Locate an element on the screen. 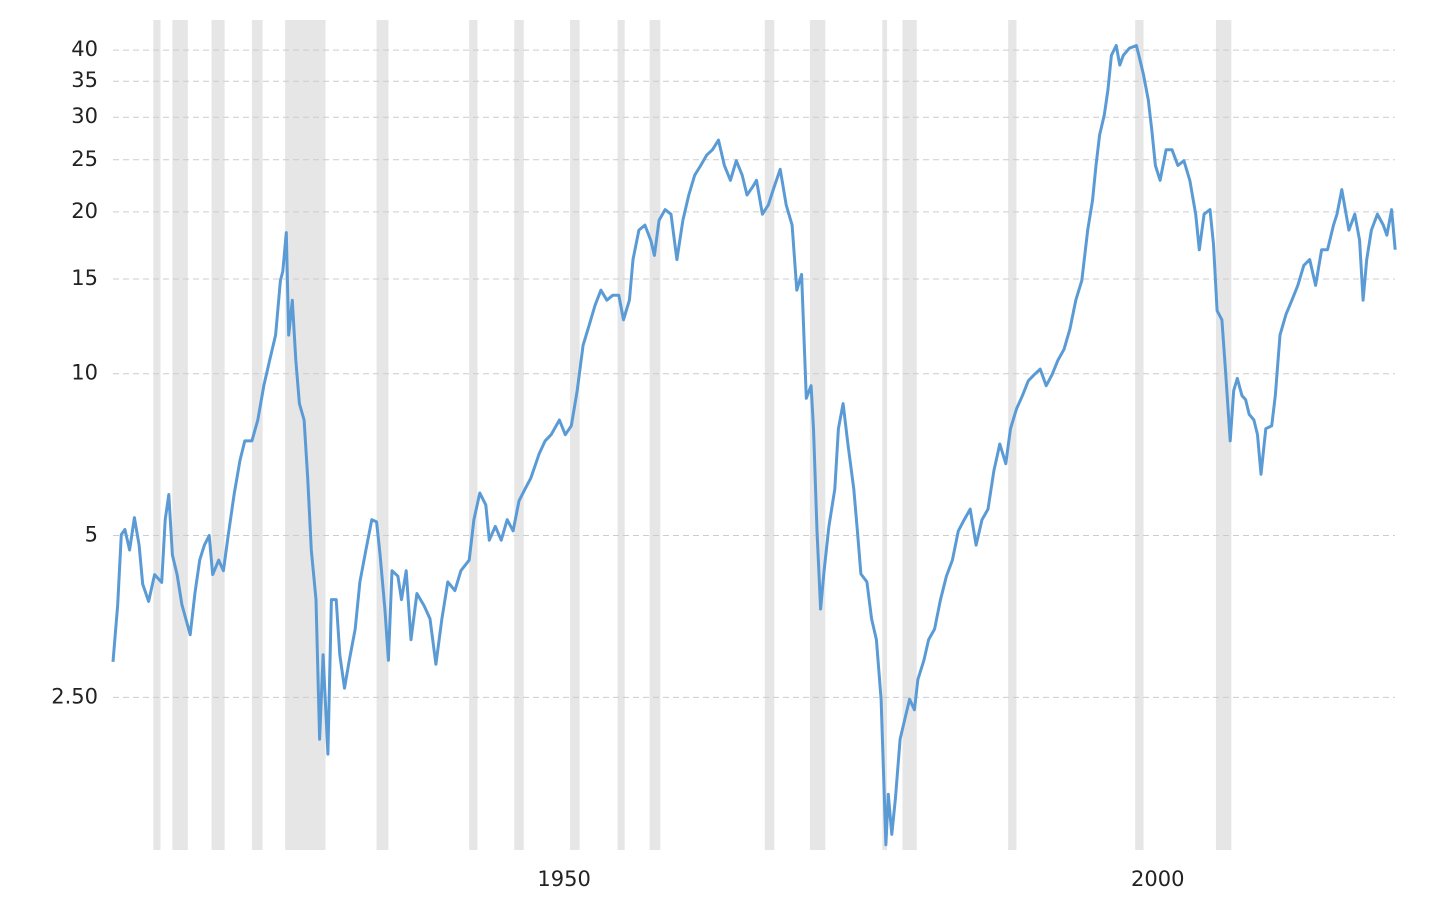 This screenshot has height=900, width=1456. y-tick-label: 30 is located at coordinates (84, 116).